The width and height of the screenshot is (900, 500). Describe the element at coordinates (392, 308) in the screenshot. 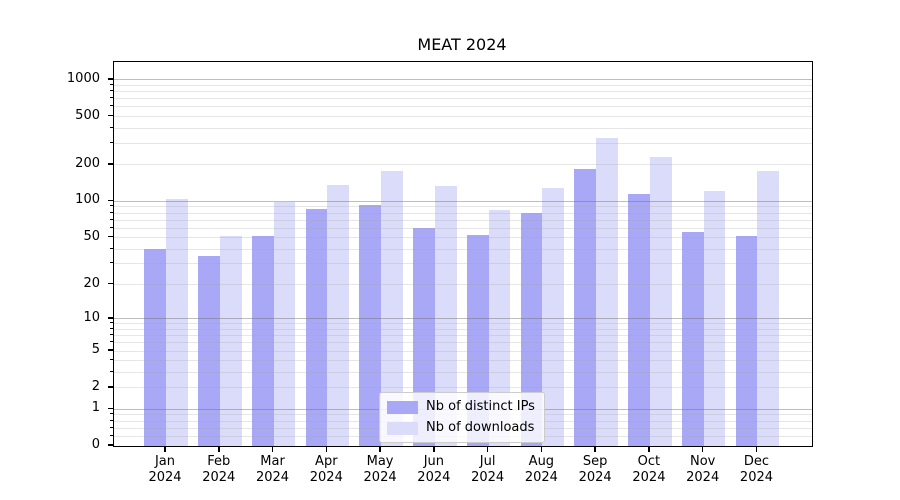

I see `bar-downloads-may` at that location.